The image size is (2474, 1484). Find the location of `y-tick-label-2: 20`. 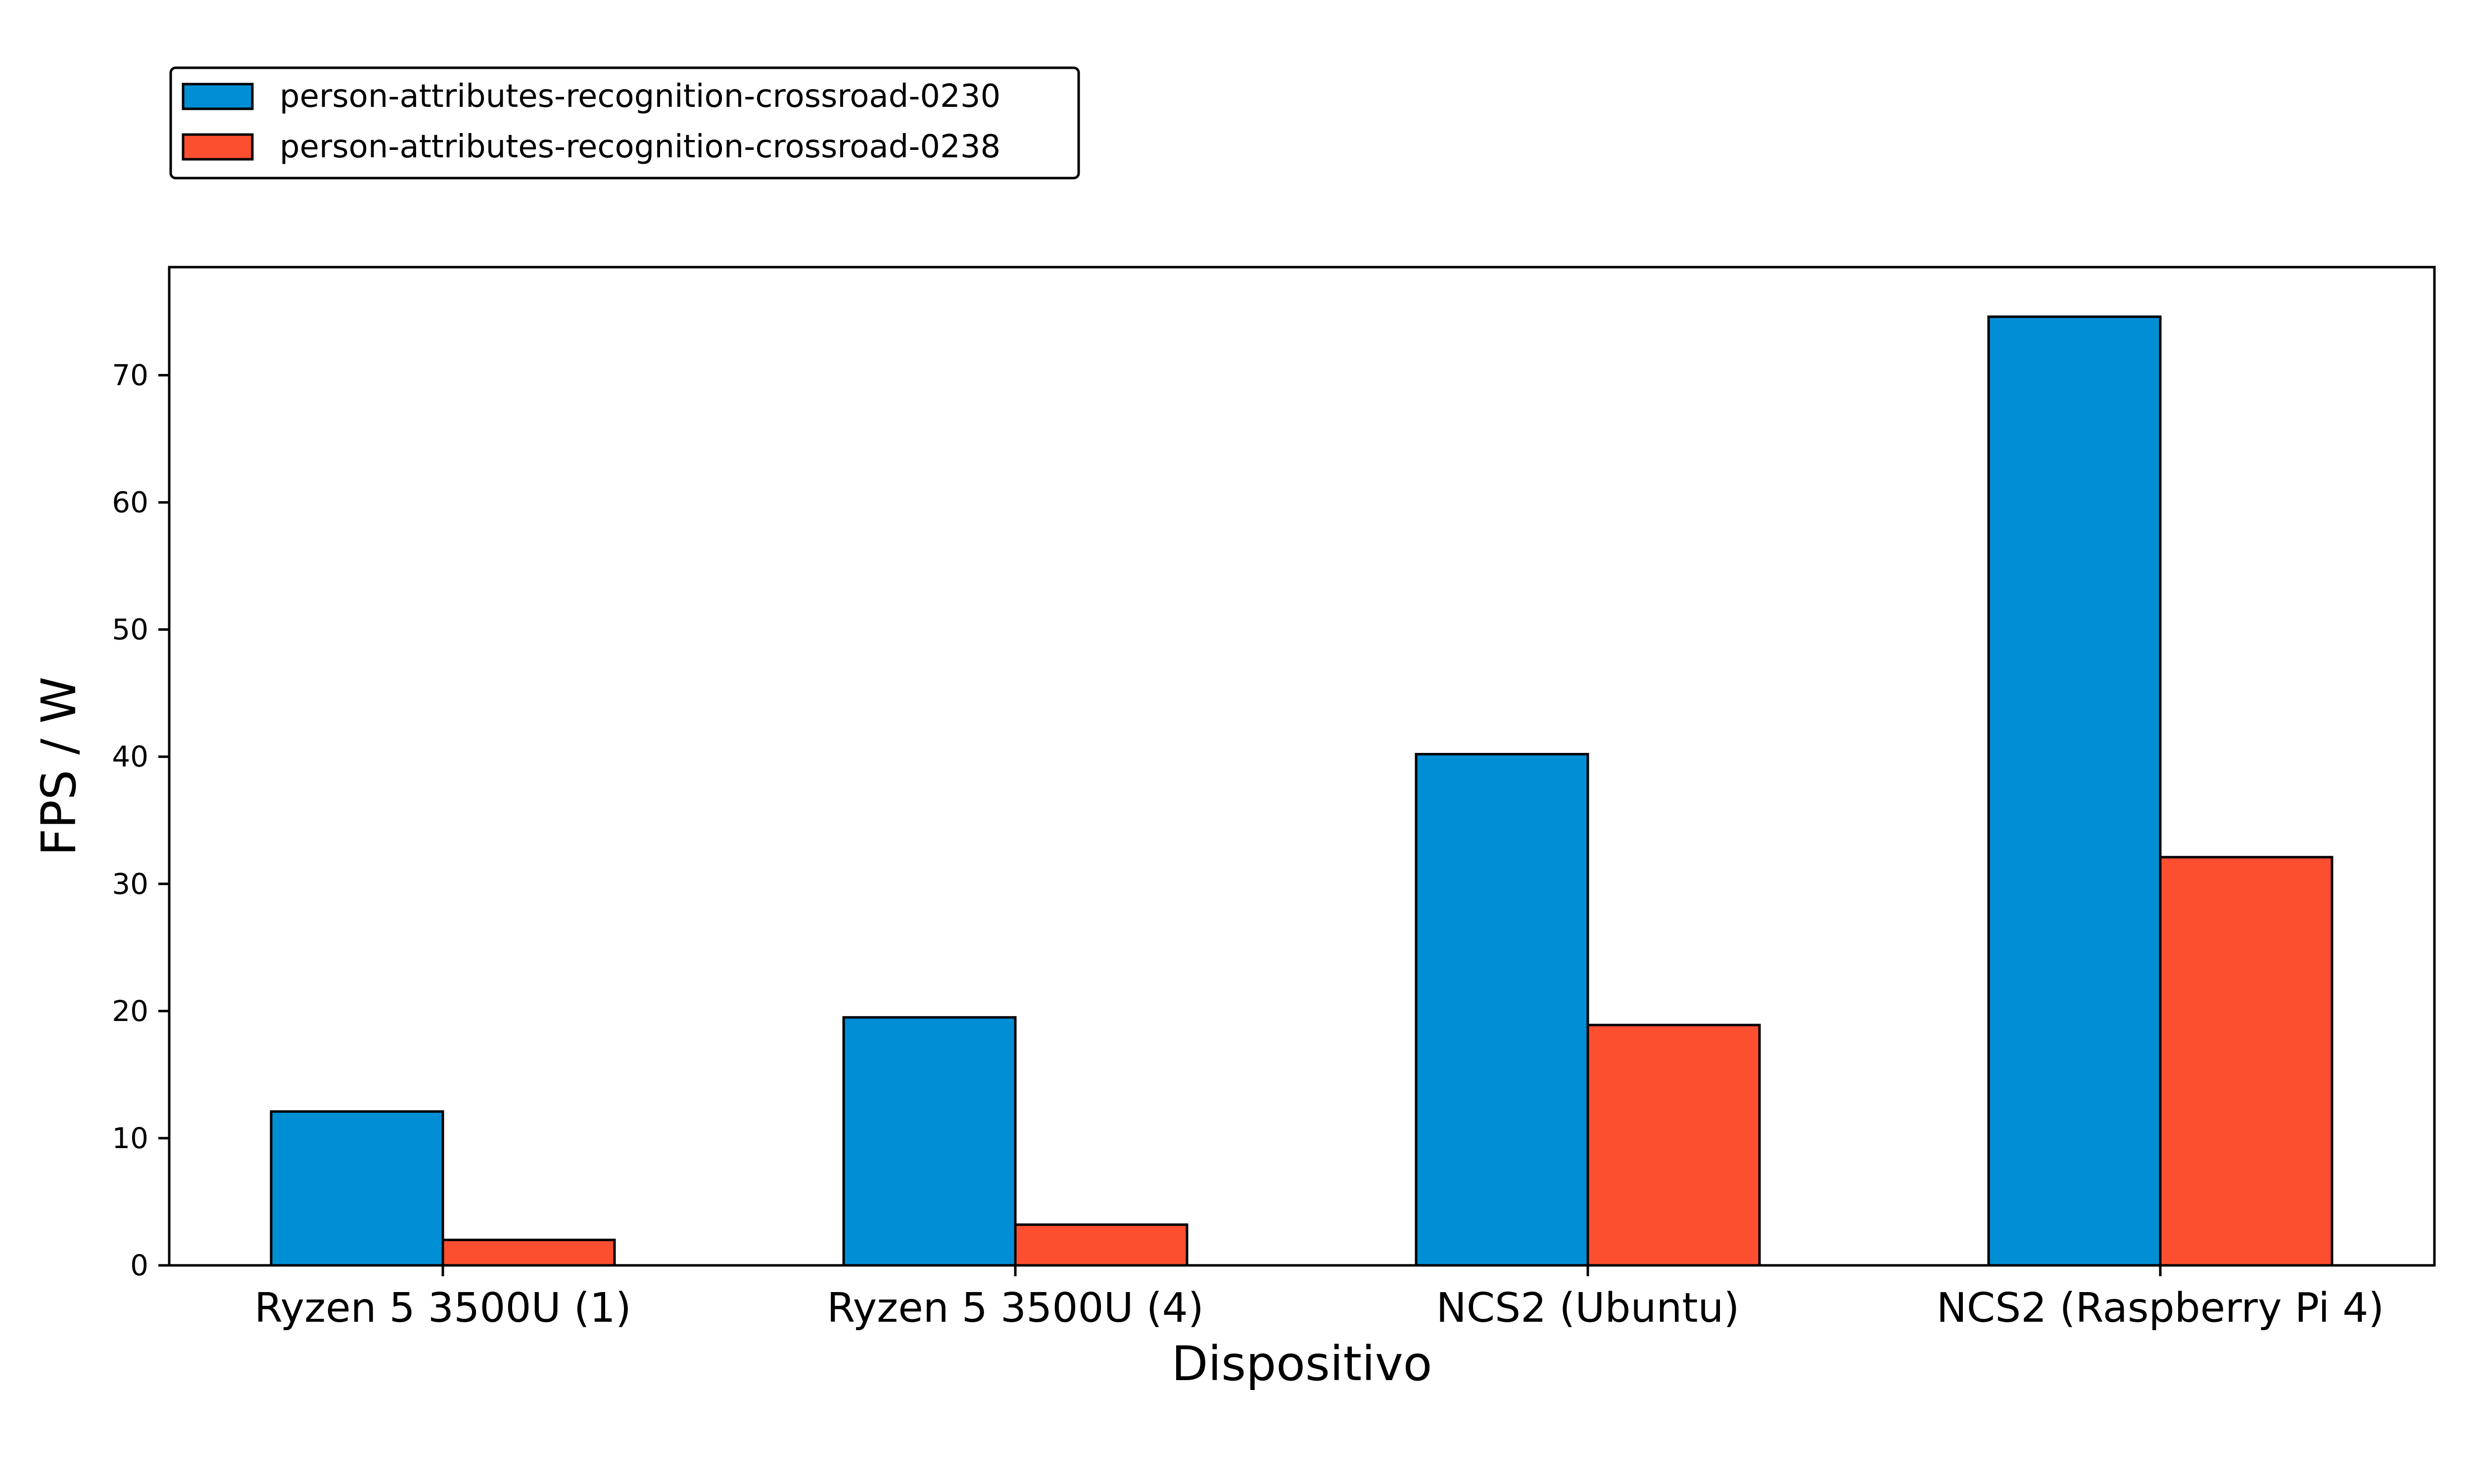

y-tick-label-2: 20 is located at coordinates (130, 1011).